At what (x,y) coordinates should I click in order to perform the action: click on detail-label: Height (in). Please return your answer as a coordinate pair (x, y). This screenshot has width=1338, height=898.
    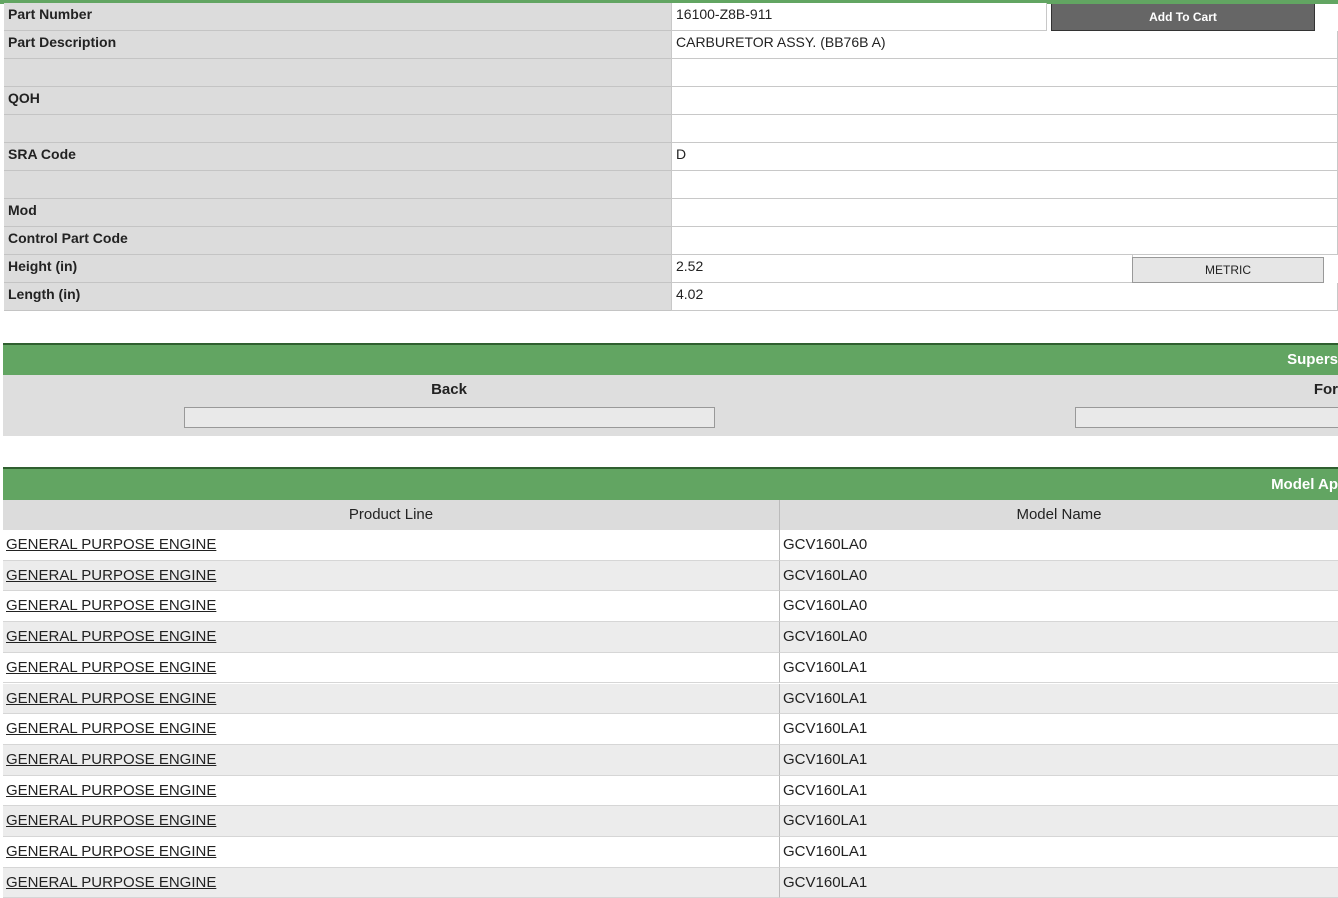
    Looking at the image, I should click on (337, 269).